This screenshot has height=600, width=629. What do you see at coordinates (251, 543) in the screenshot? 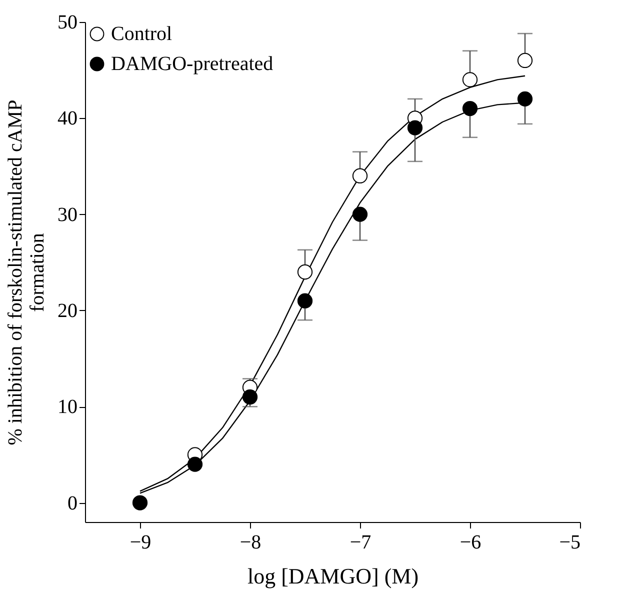
I see `x-tick-label: −8` at bounding box center [251, 543].